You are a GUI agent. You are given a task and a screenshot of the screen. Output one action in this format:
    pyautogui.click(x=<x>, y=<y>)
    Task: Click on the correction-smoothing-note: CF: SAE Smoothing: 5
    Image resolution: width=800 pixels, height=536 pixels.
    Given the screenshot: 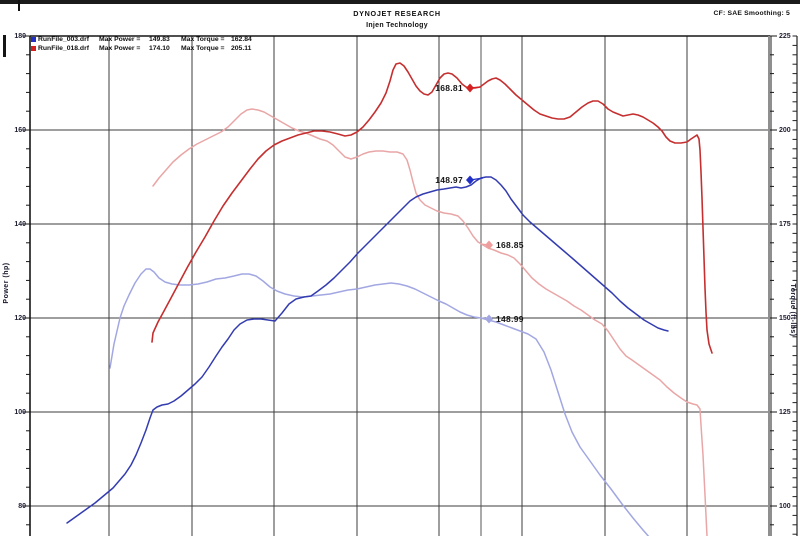 What is the action you would take?
    pyautogui.click(x=751, y=13)
    